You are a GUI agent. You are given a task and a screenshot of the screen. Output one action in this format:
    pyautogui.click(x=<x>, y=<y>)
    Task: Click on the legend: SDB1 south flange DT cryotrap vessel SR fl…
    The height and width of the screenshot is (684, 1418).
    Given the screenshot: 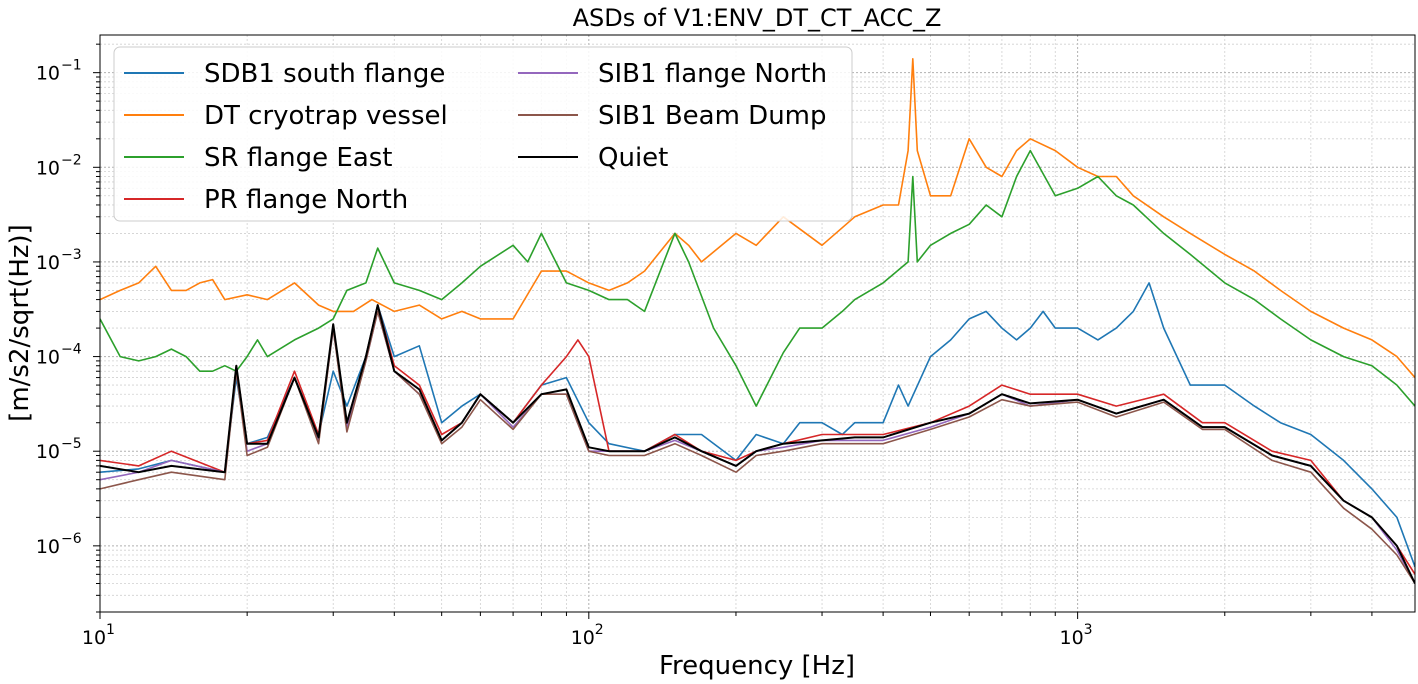 What is the action you would take?
    pyautogui.click(x=483, y=134)
    